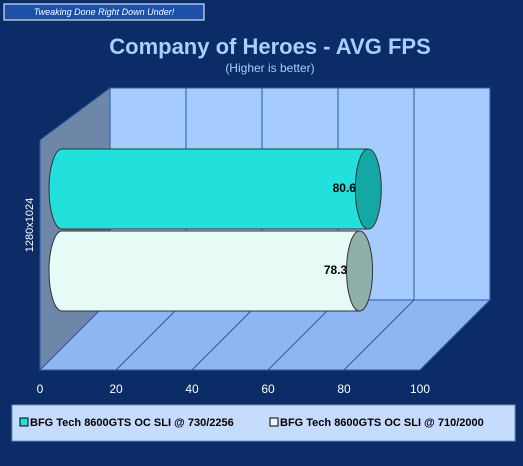  What do you see at coordinates (30, 225) in the screenshot?
I see `y-category-label: 1280x1024` at bounding box center [30, 225].